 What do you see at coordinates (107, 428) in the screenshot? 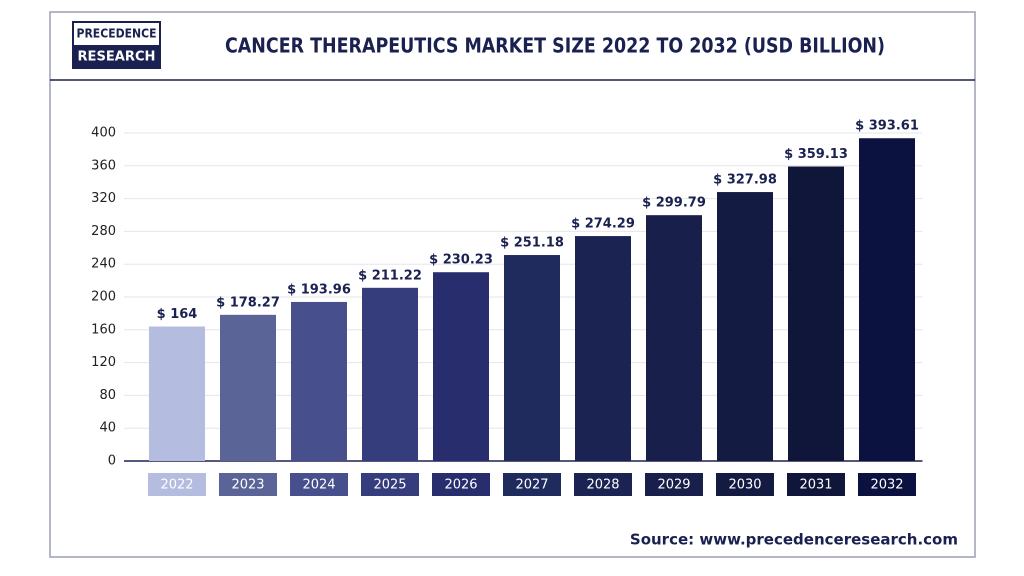
I see `y-tick-label: 40` at bounding box center [107, 428].